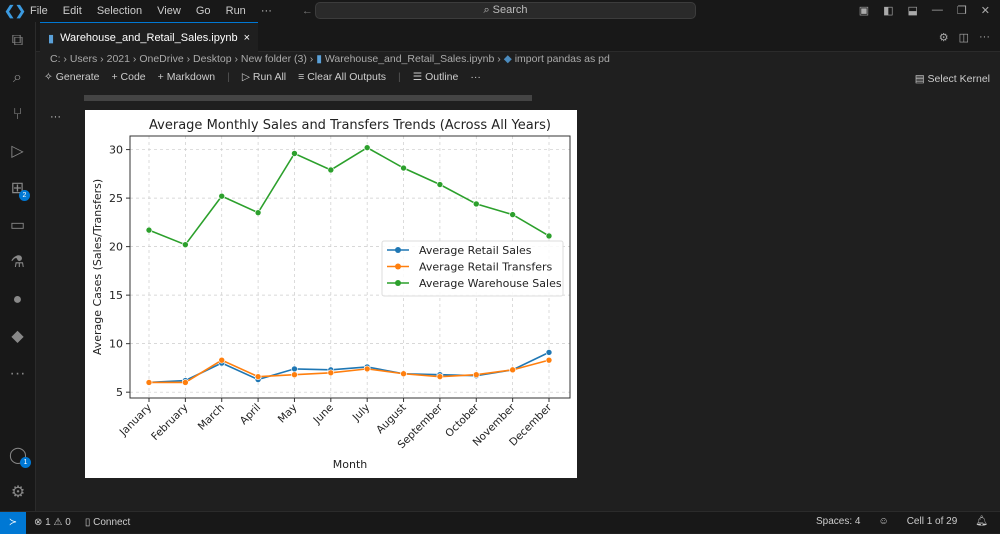  I want to click on x-tick-label: June, so click(323, 414).